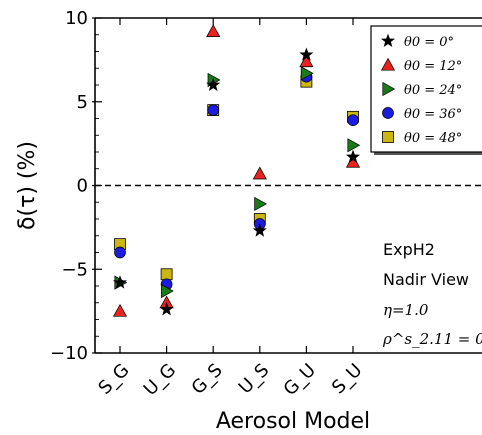 The width and height of the screenshot is (482, 435). What do you see at coordinates (306, 61) in the screenshot?
I see `data-point-series2-G_U` at bounding box center [306, 61].